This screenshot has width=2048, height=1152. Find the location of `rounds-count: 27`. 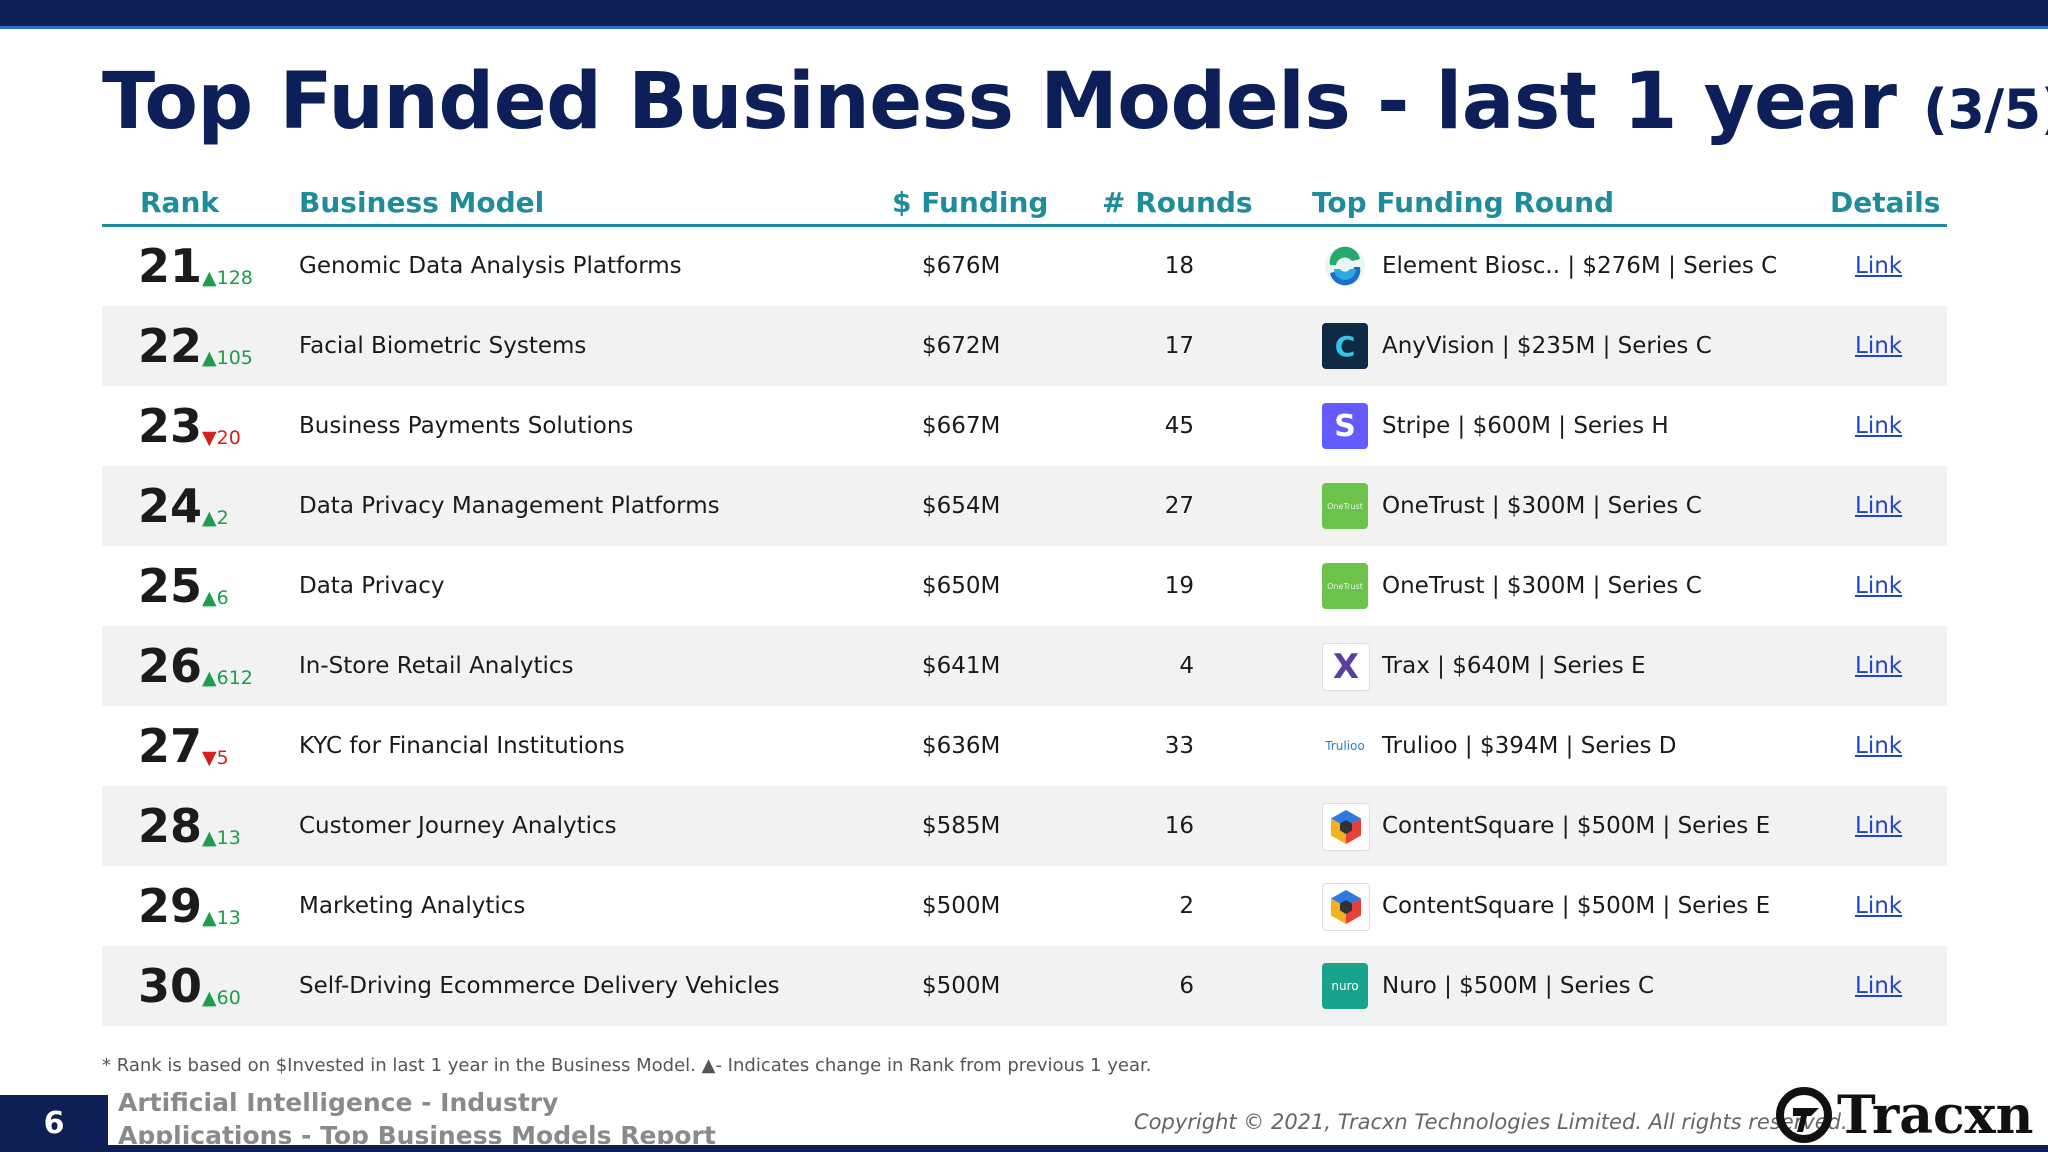

rounds-count: 27 is located at coordinates (1179, 506).